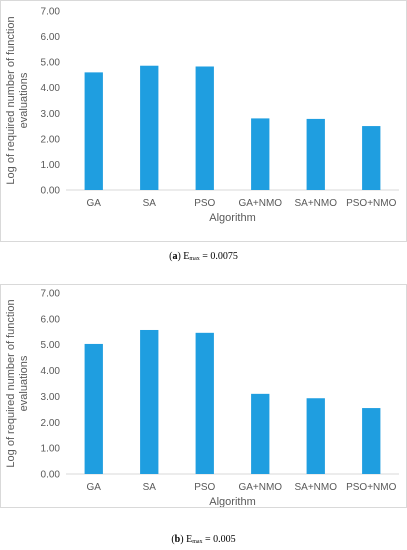 The height and width of the screenshot is (550, 407). What do you see at coordinates (189, 539) in the screenshot?
I see `caption-b-var: E` at bounding box center [189, 539].